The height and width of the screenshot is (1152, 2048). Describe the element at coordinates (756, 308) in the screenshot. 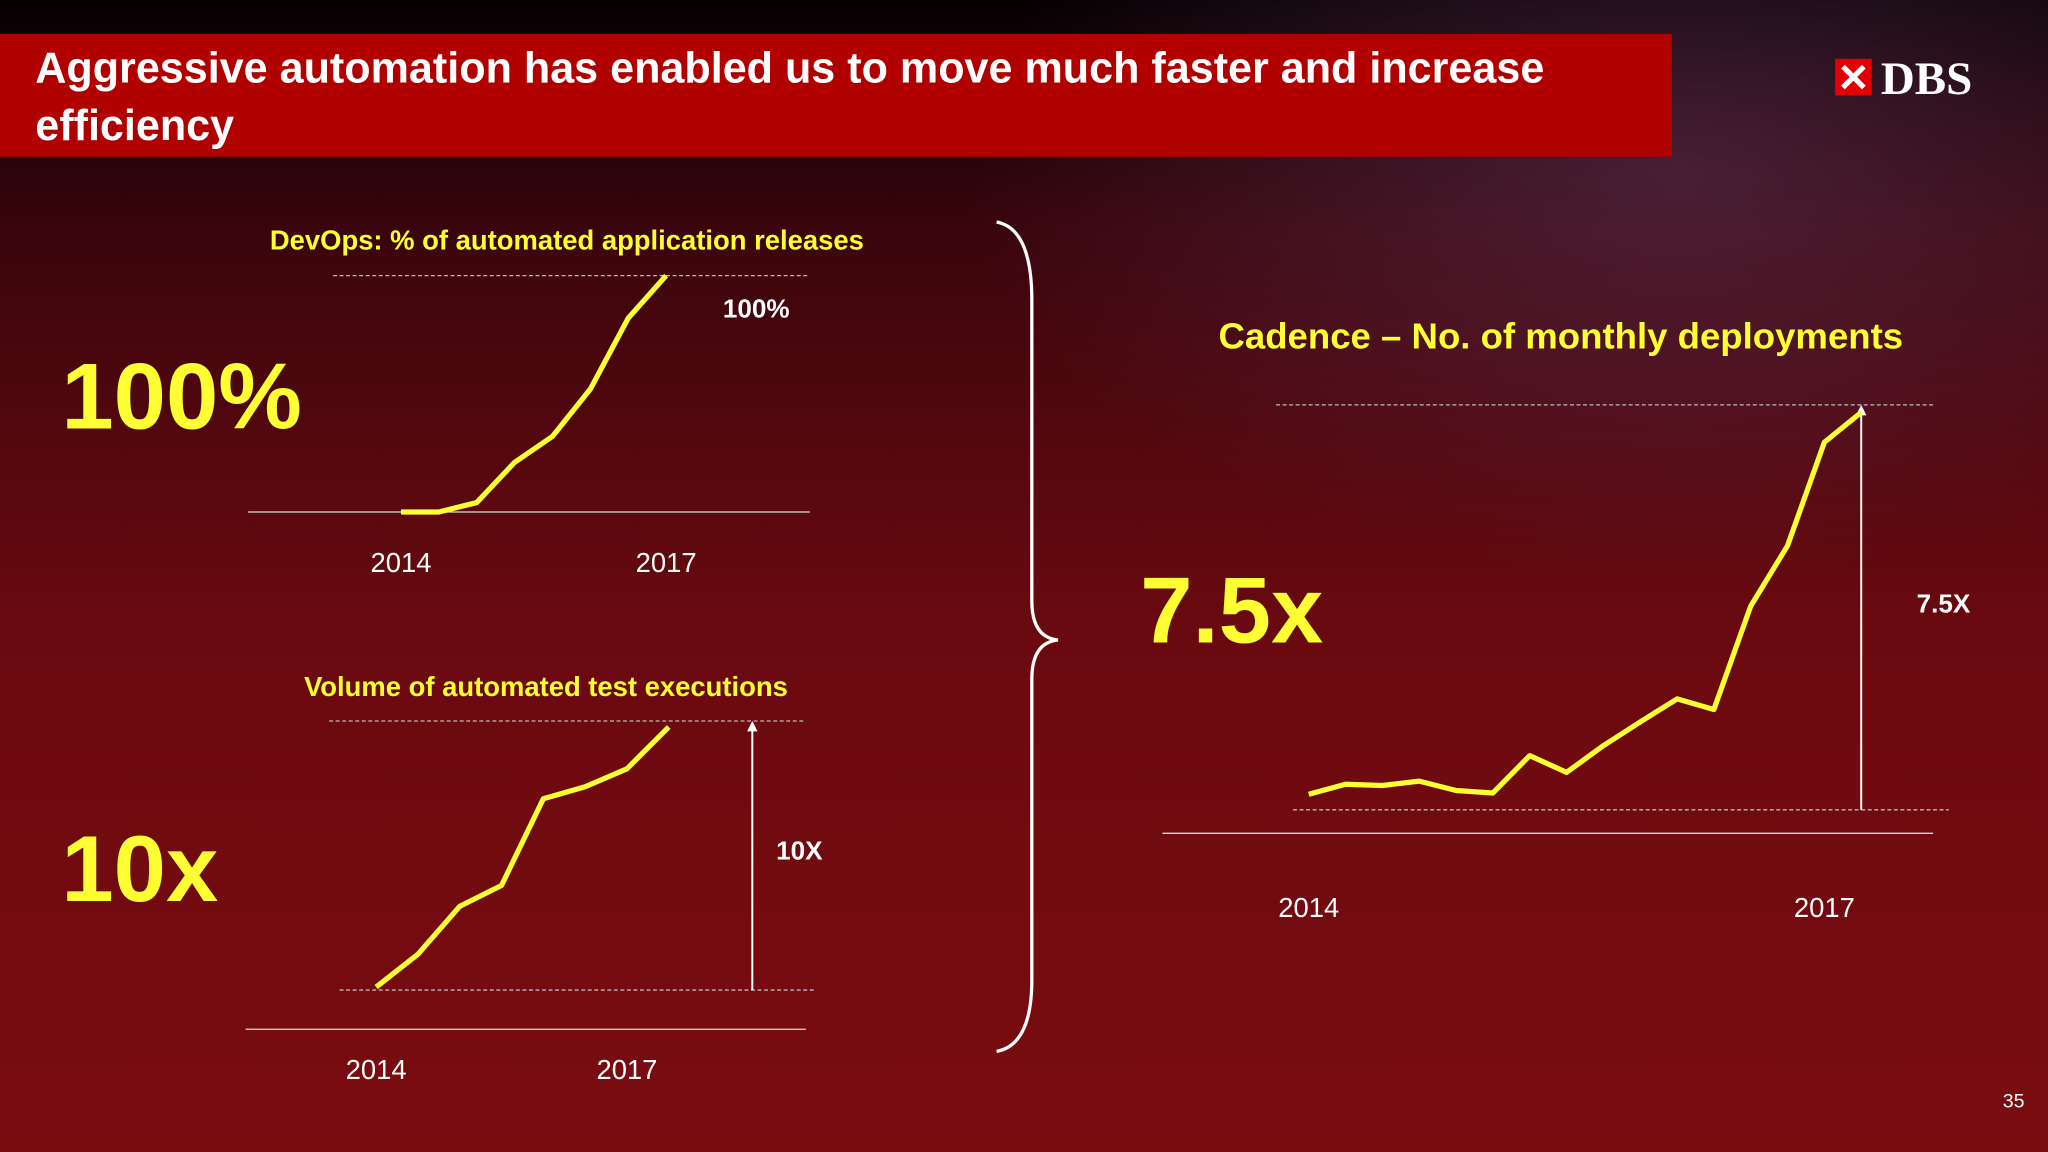

I see `annotation: 100%` at that location.